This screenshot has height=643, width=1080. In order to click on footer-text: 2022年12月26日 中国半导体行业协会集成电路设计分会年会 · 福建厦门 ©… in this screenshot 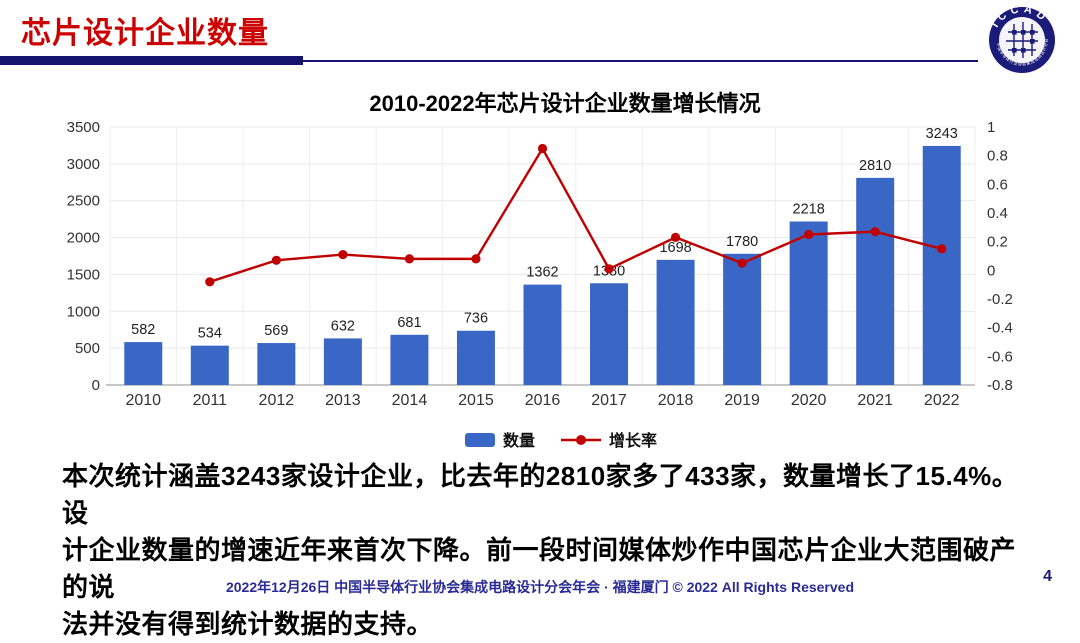, I will do `click(539, 587)`.